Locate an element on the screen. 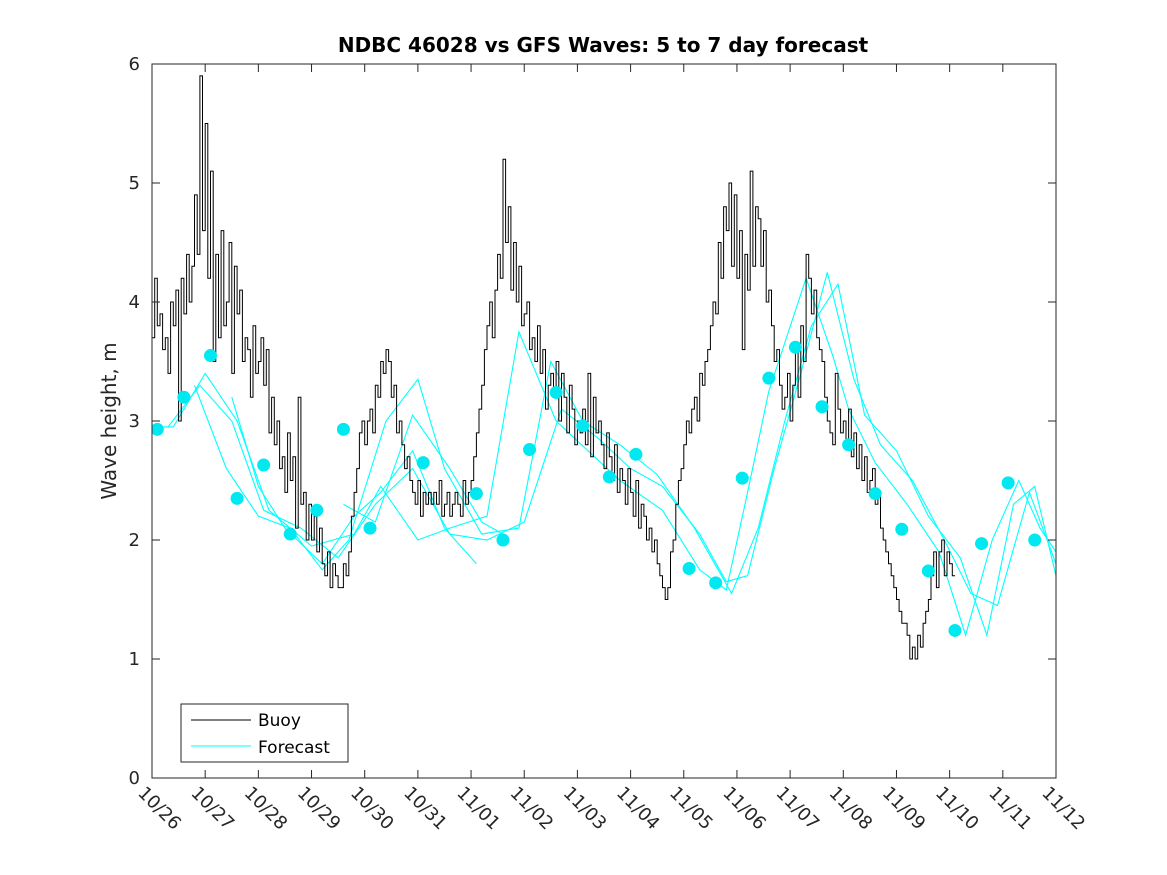  legend: Buoy Forecast is located at coordinates (264, 733).